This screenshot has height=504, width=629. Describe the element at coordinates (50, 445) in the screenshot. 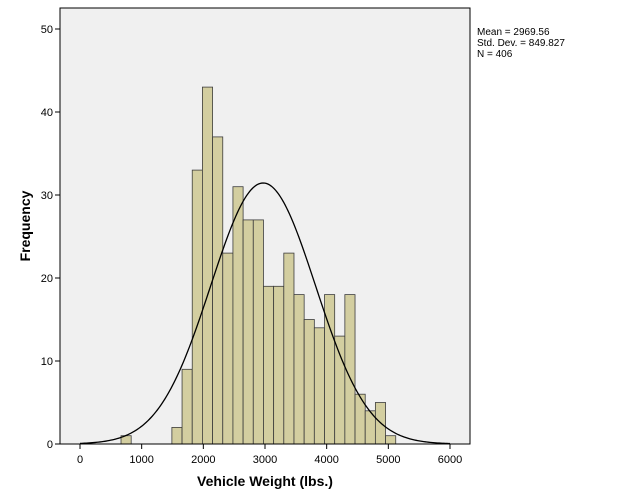

I see `y-tick-label: 0` at that location.